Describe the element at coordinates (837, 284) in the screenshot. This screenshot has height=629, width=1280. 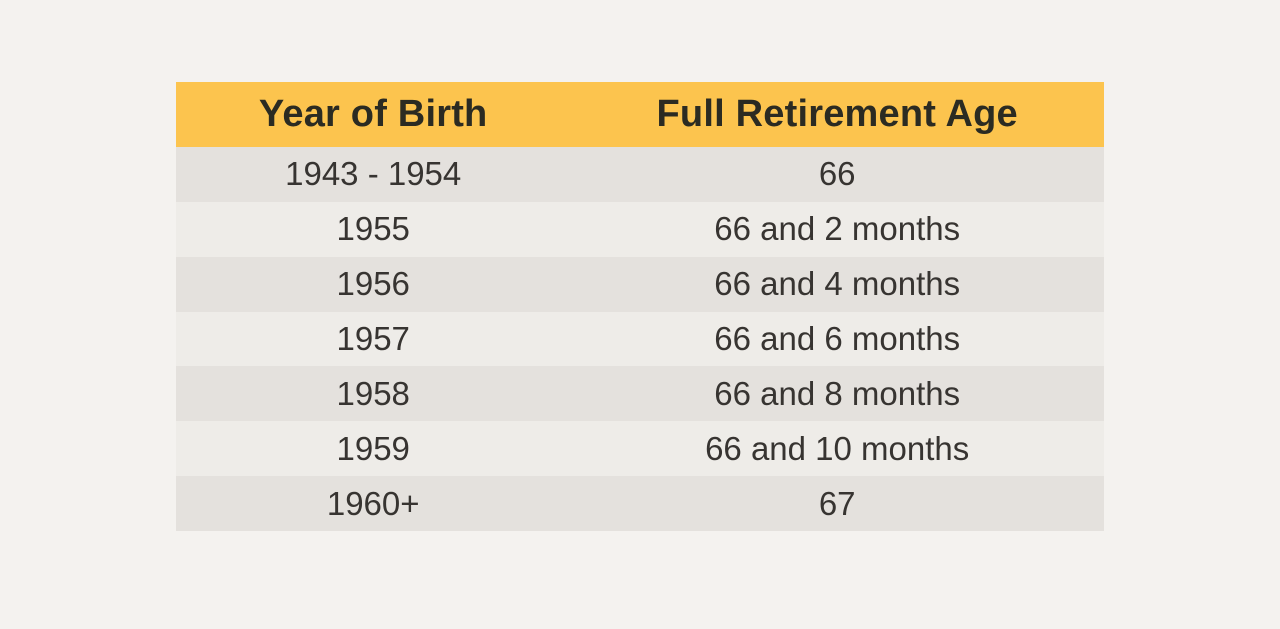
I see `retirement-age-cell: 66 and 4 months` at that location.